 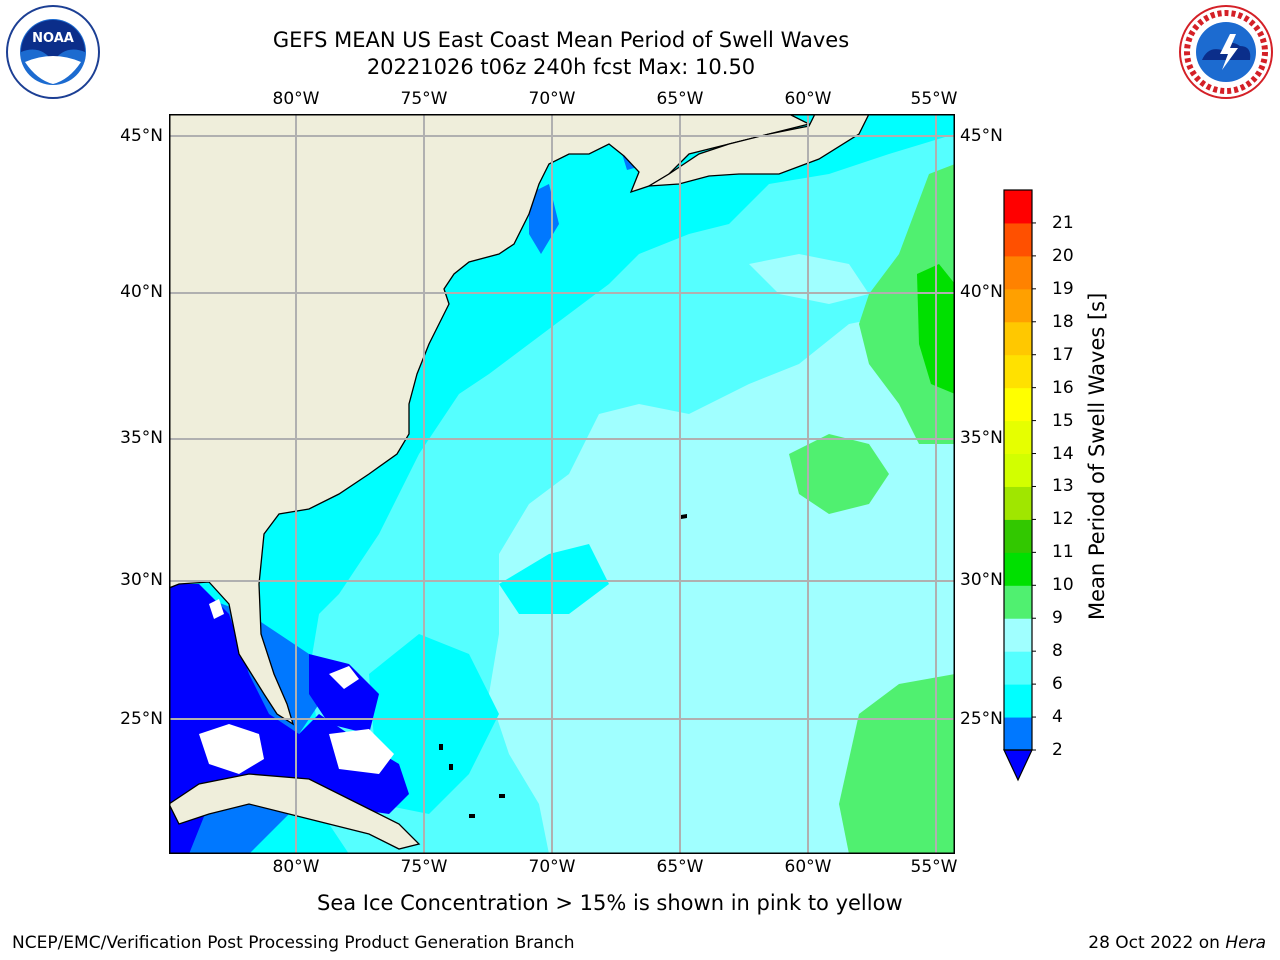 I want to click on colorbar-svg, so click(x=1019, y=485).